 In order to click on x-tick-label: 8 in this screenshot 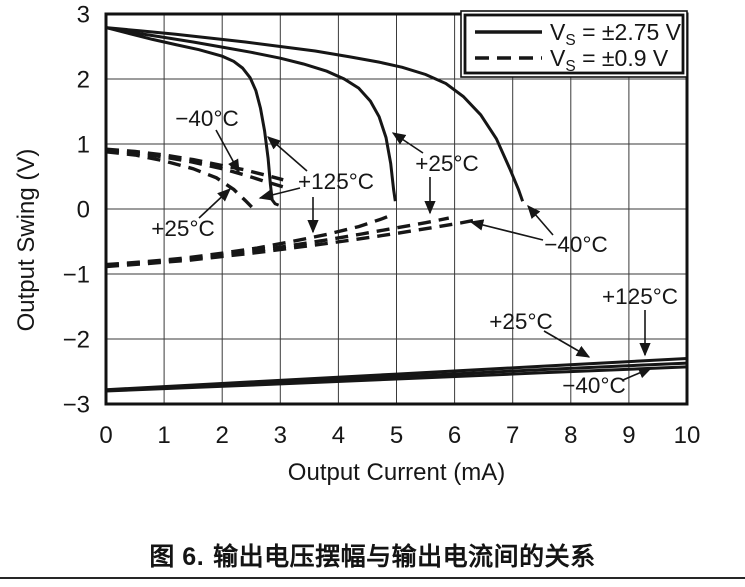, I will do `click(570, 435)`.